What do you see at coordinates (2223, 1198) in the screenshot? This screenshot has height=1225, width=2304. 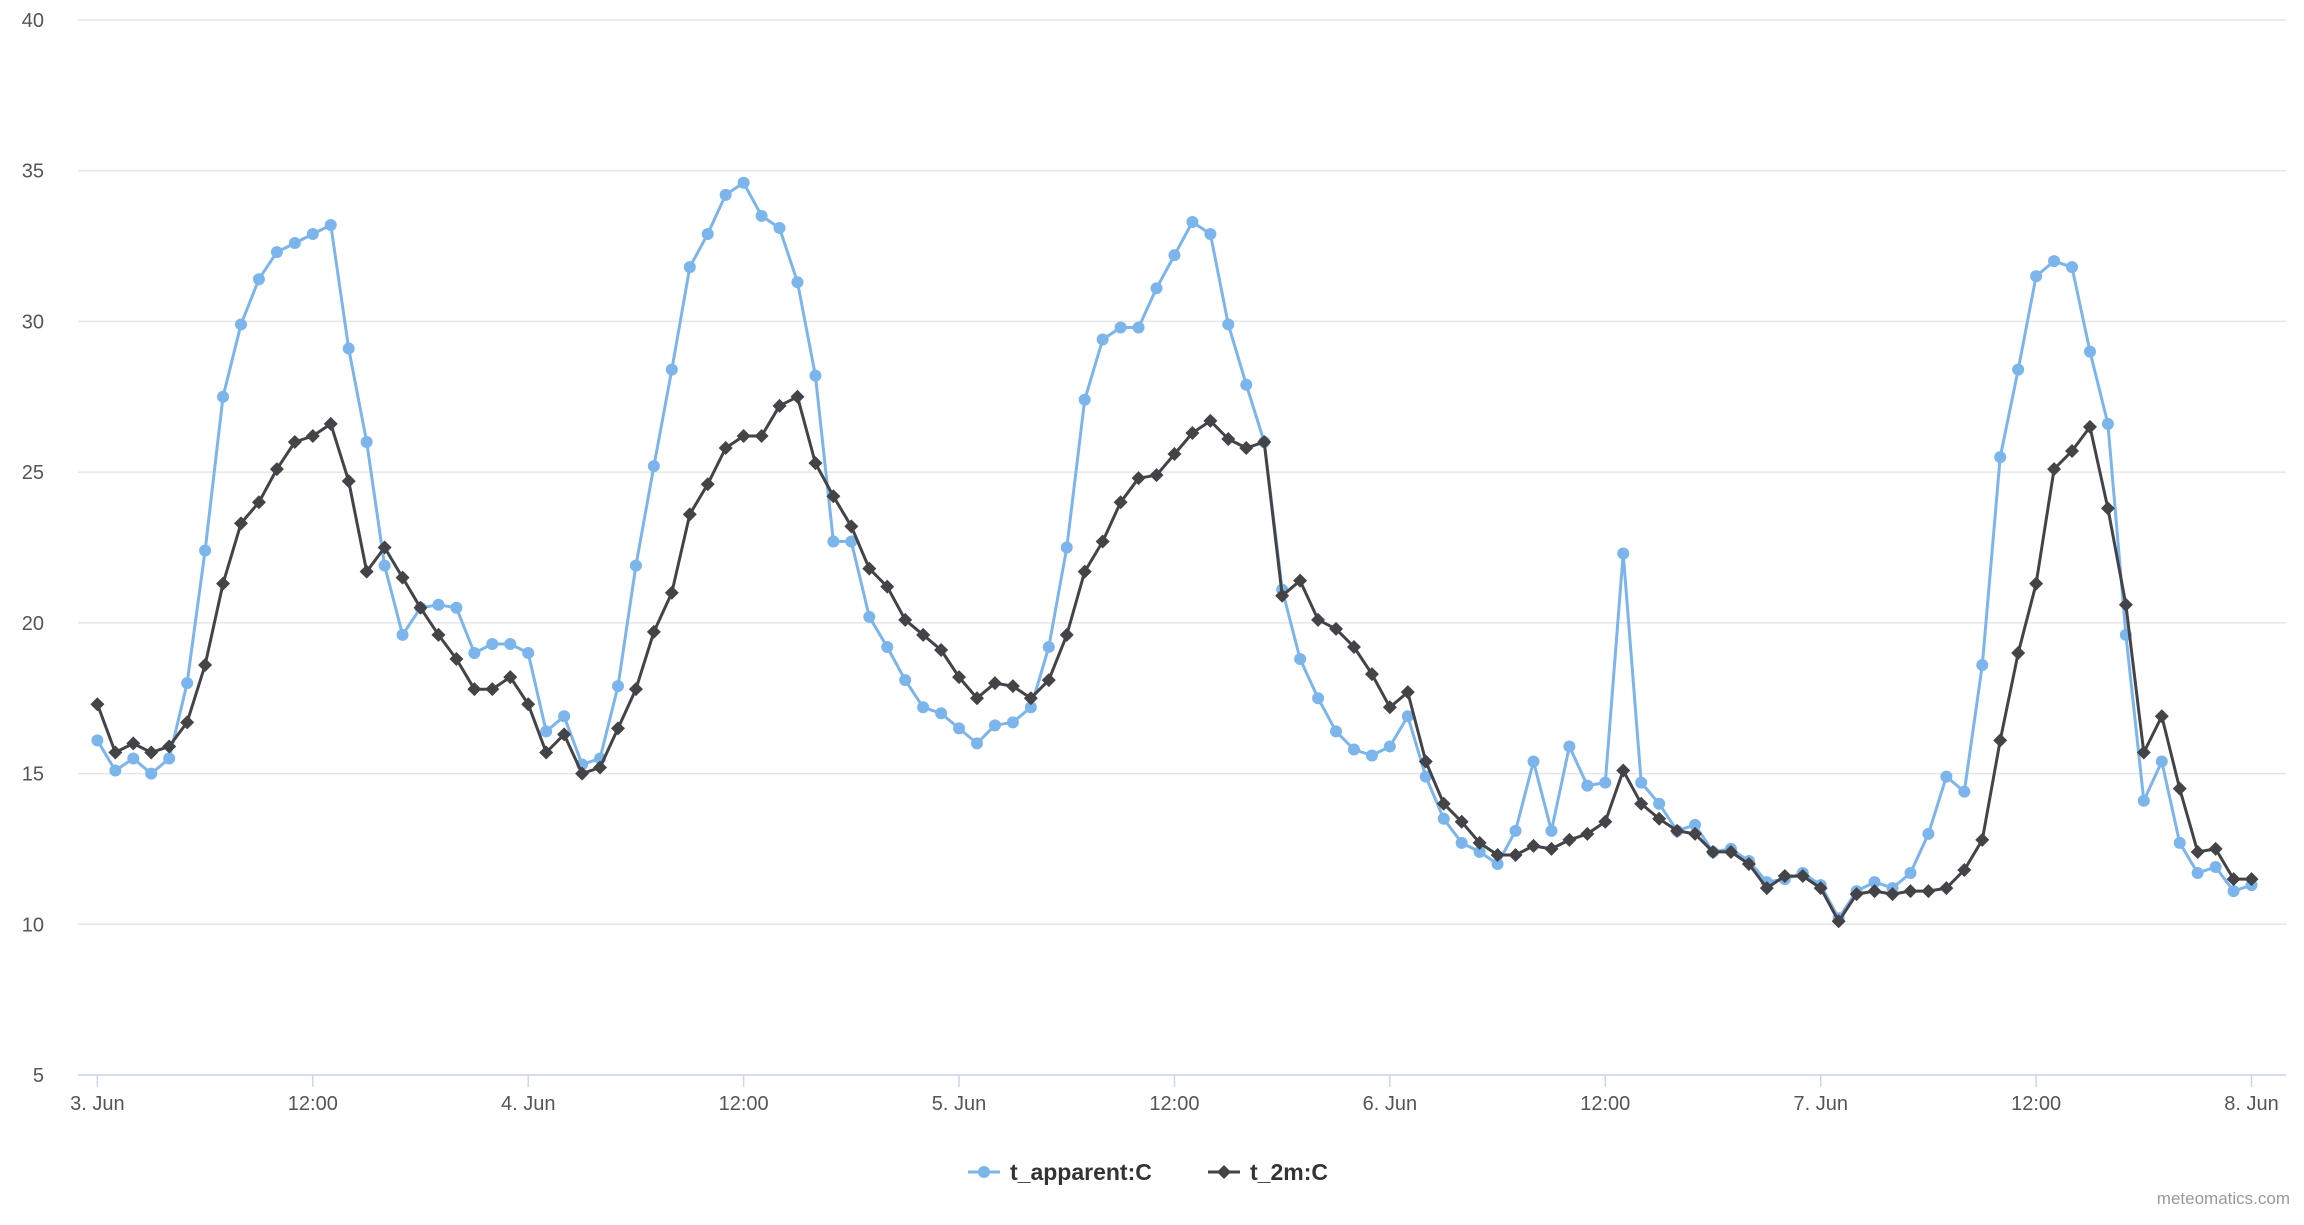 I see `credit-link: meteomatics.com` at bounding box center [2223, 1198].